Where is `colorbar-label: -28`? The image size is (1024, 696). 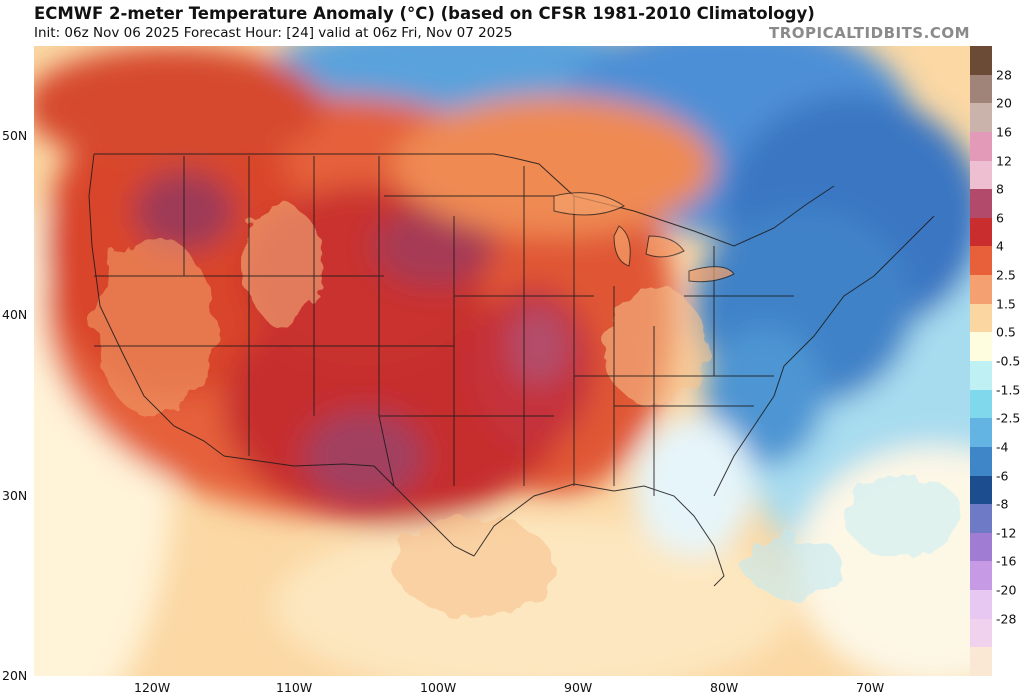
colorbar-label: -28 is located at coordinates (1006, 619).